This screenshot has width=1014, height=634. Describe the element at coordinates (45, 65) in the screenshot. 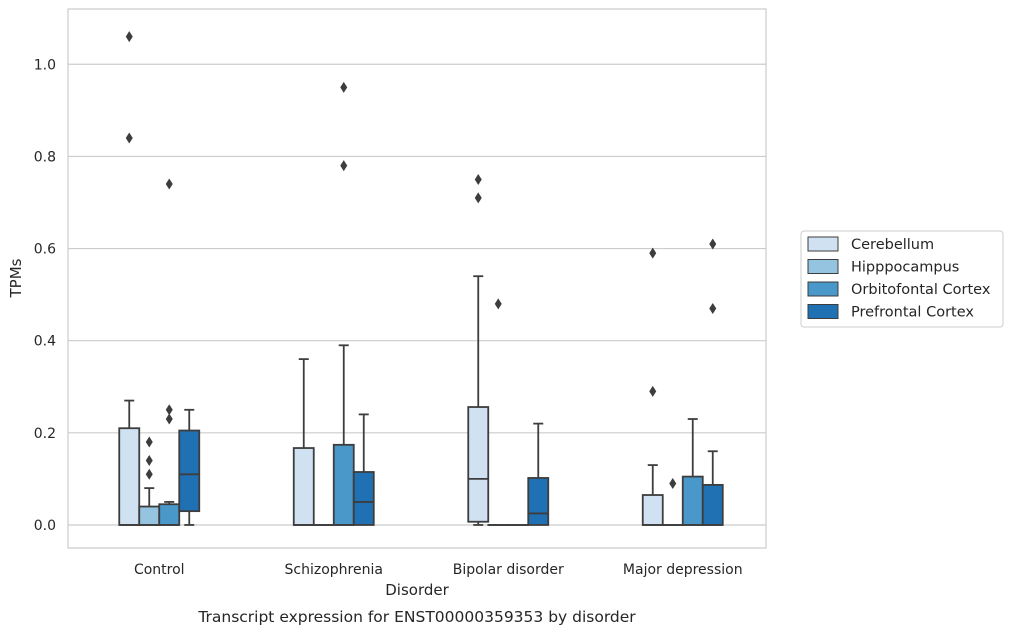

I see `y-tick-label: 1.0` at that location.